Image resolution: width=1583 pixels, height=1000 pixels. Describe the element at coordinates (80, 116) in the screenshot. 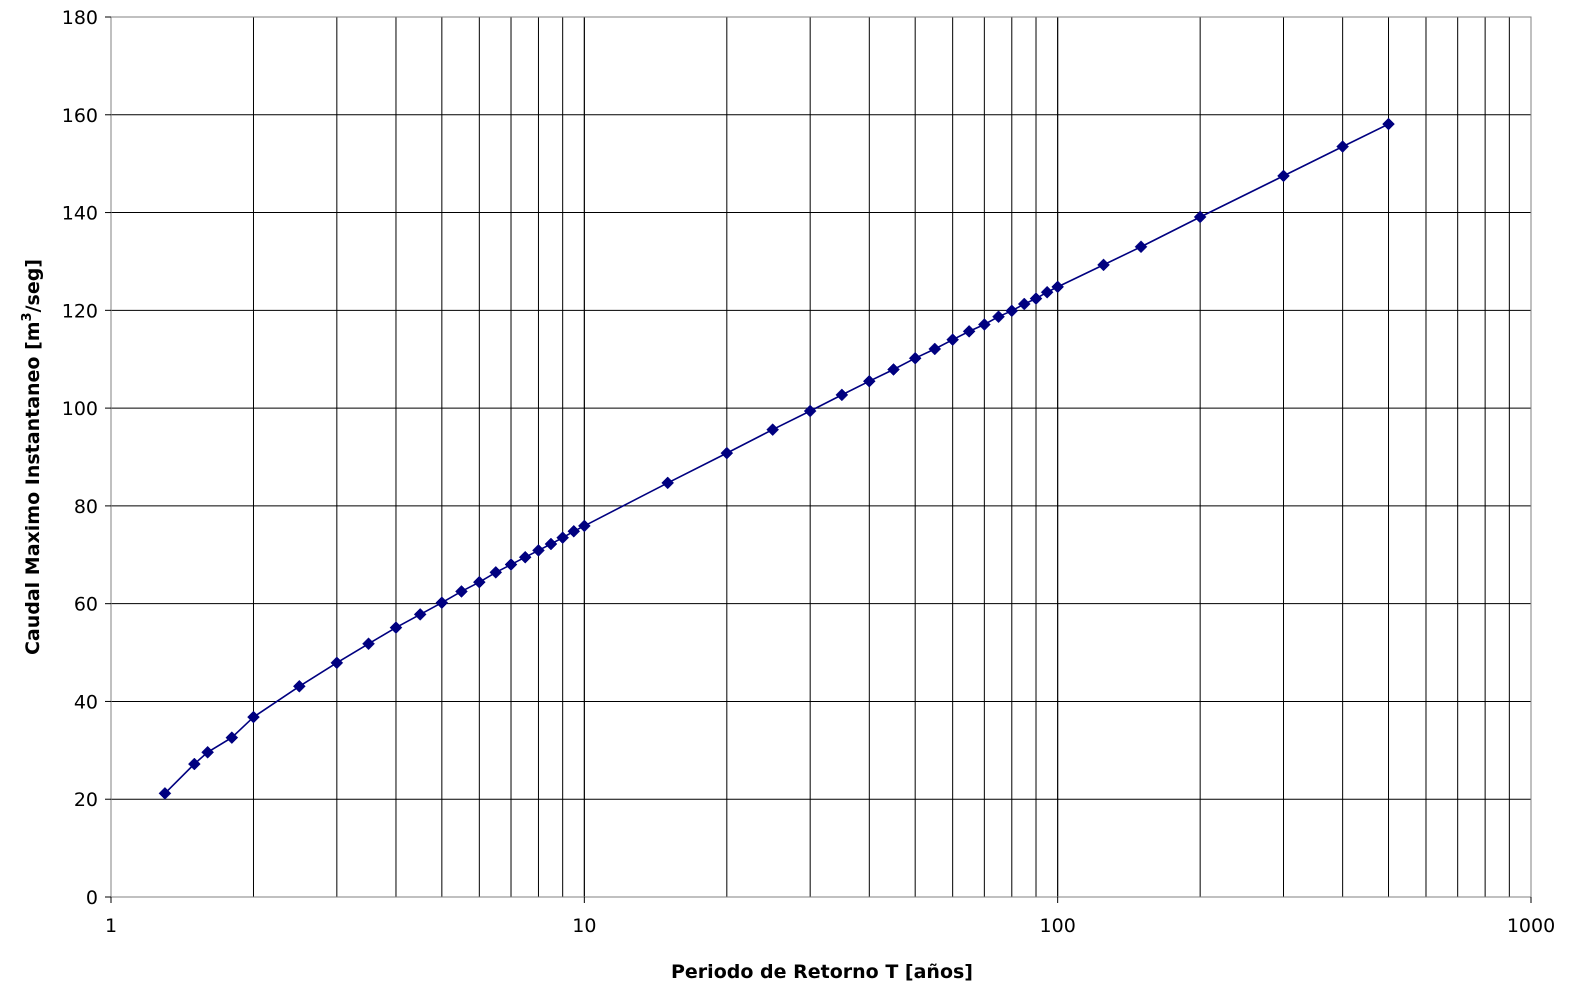

I see `y-tick-label: 160` at that location.